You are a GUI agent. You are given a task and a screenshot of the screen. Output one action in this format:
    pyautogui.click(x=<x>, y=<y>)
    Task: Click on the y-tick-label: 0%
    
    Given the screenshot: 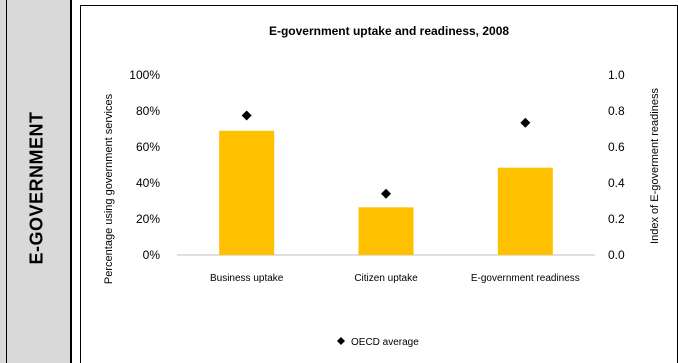 What is the action you would take?
    pyautogui.click(x=152, y=255)
    